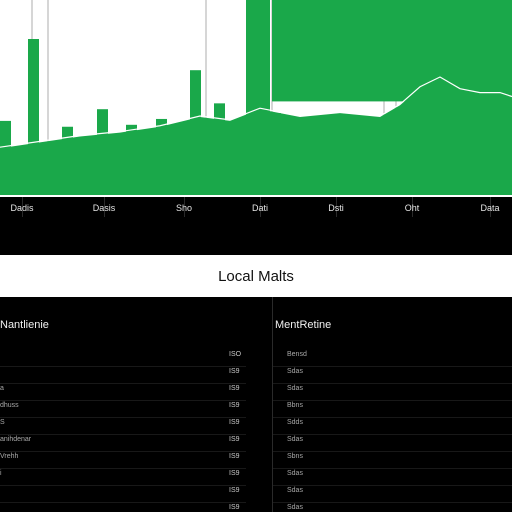  I want to click on row-name: dhuss, so click(9, 405).